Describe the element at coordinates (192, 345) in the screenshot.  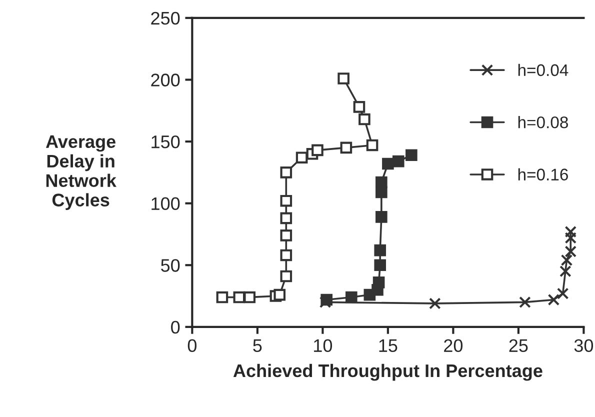
I see `x-tick-label: 0` at that location.